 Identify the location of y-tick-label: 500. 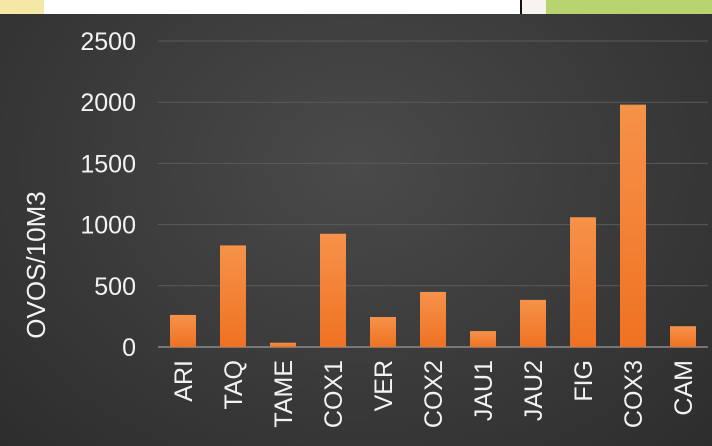
(115, 287).